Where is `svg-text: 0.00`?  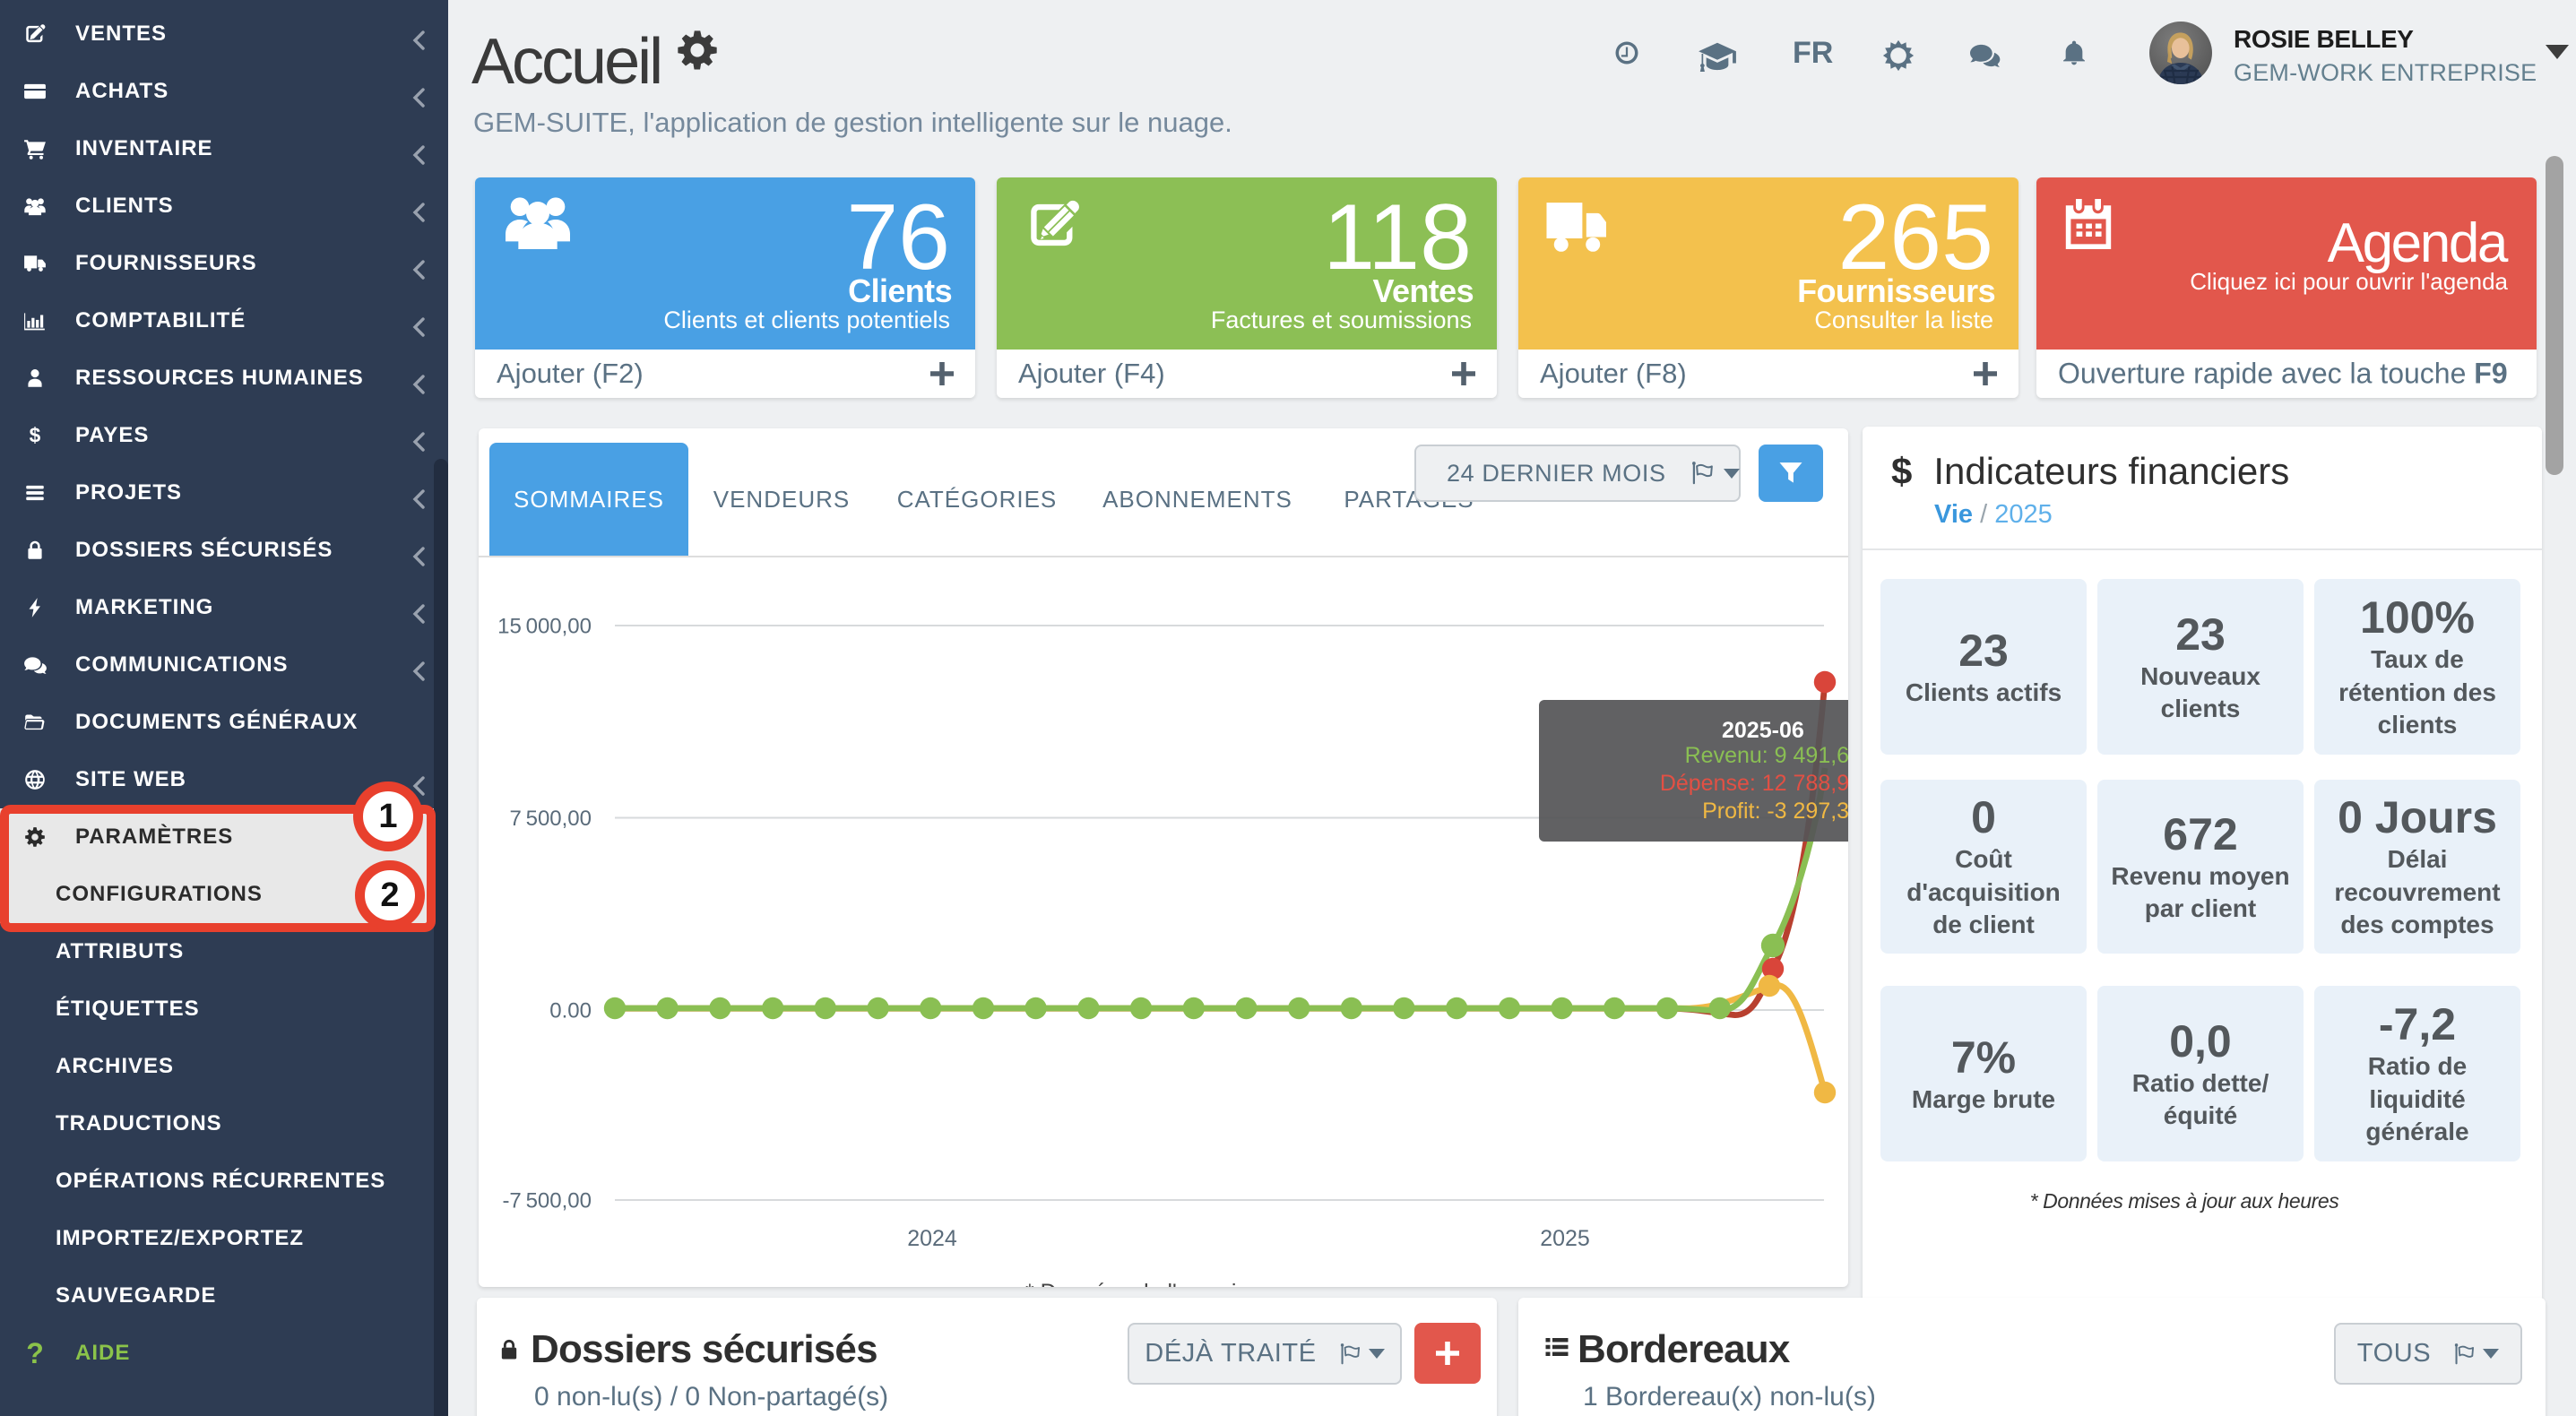 svg-text: 0.00 is located at coordinates (570, 1010).